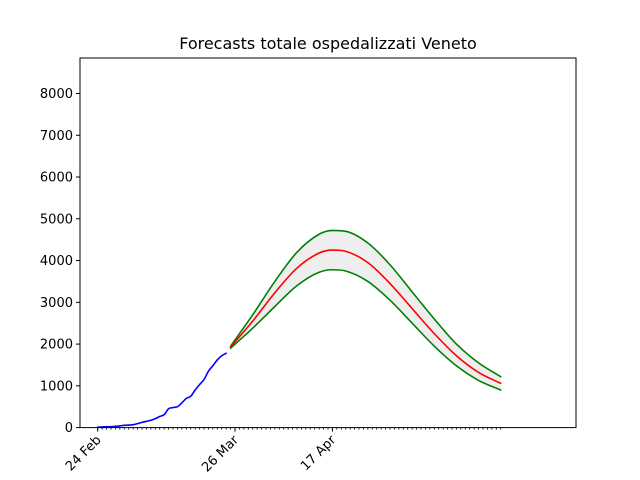 The height and width of the screenshot is (480, 640). What do you see at coordinates (56, 219) in the screenshot?
I see `y-tick-label: 5000` at bounding box center [56, 219].